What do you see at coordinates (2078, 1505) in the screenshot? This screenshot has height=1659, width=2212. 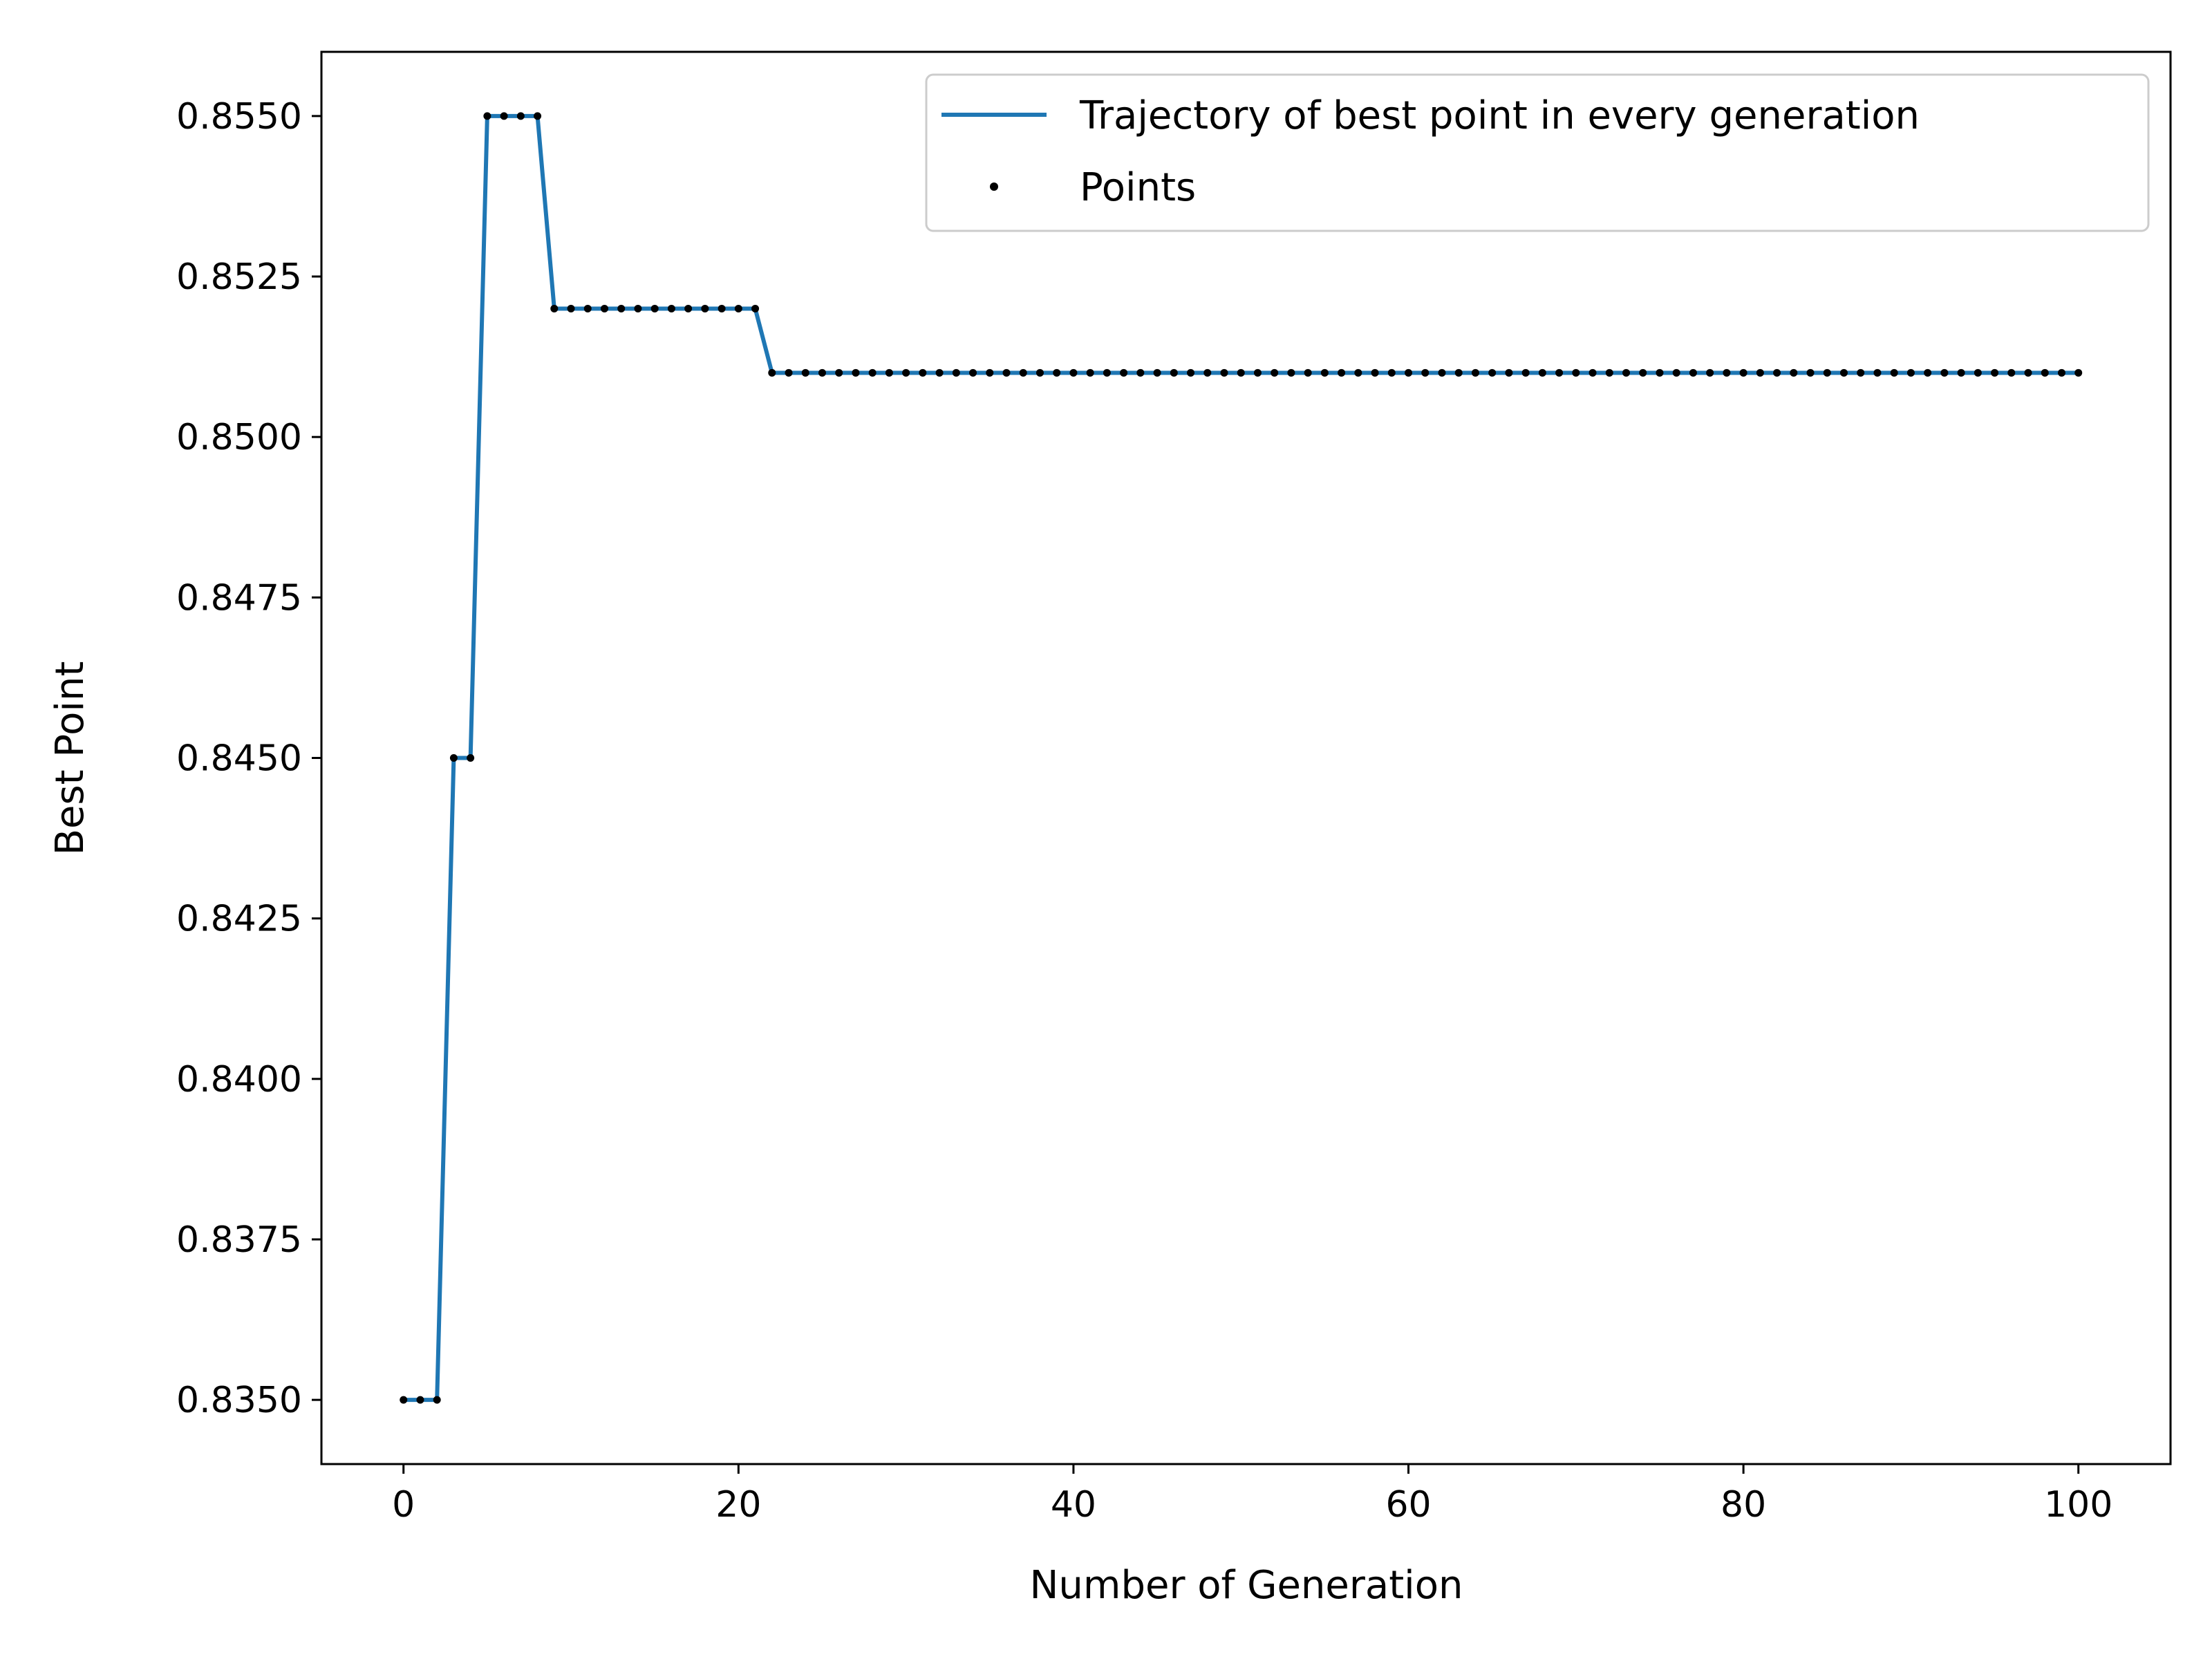 I see `x-tick-label: 100` at bounding box center [2078, 1505].